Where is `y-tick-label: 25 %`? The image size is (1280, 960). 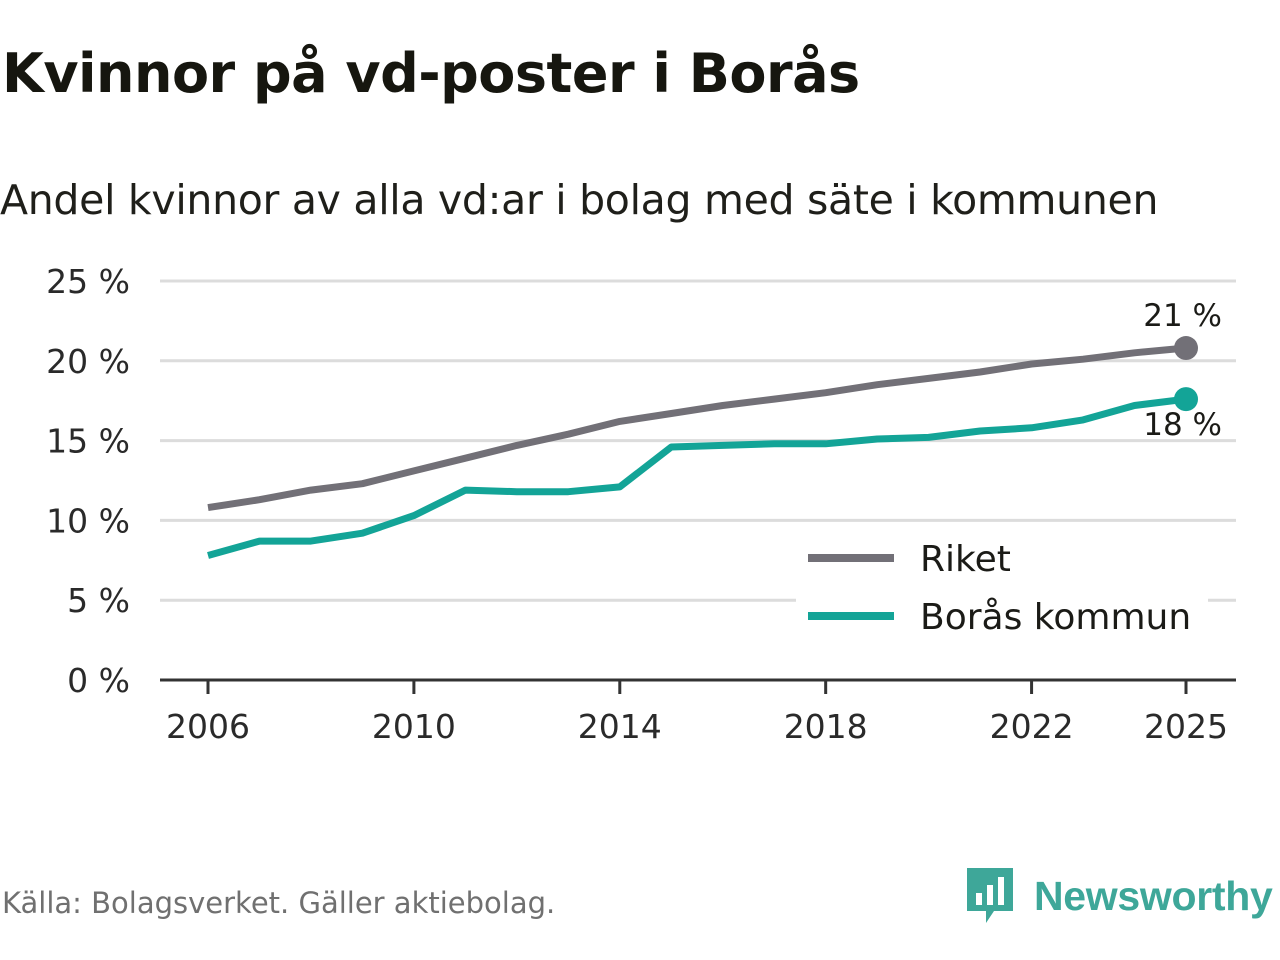
y-tick-label: 25 % is located at coordinates (88, 281).